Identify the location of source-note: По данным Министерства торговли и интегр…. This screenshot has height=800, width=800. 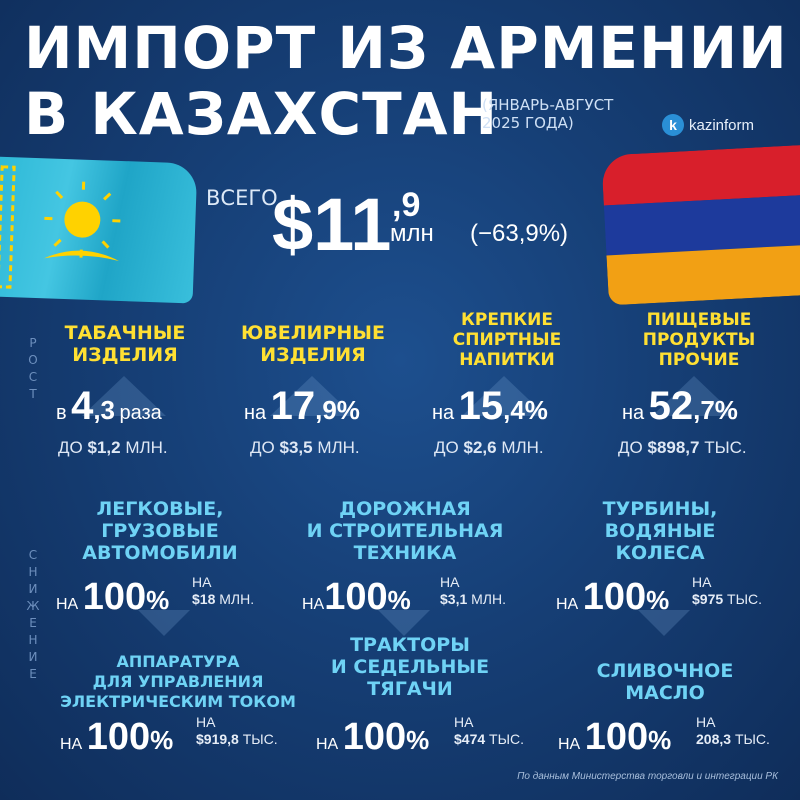
(647, 776).